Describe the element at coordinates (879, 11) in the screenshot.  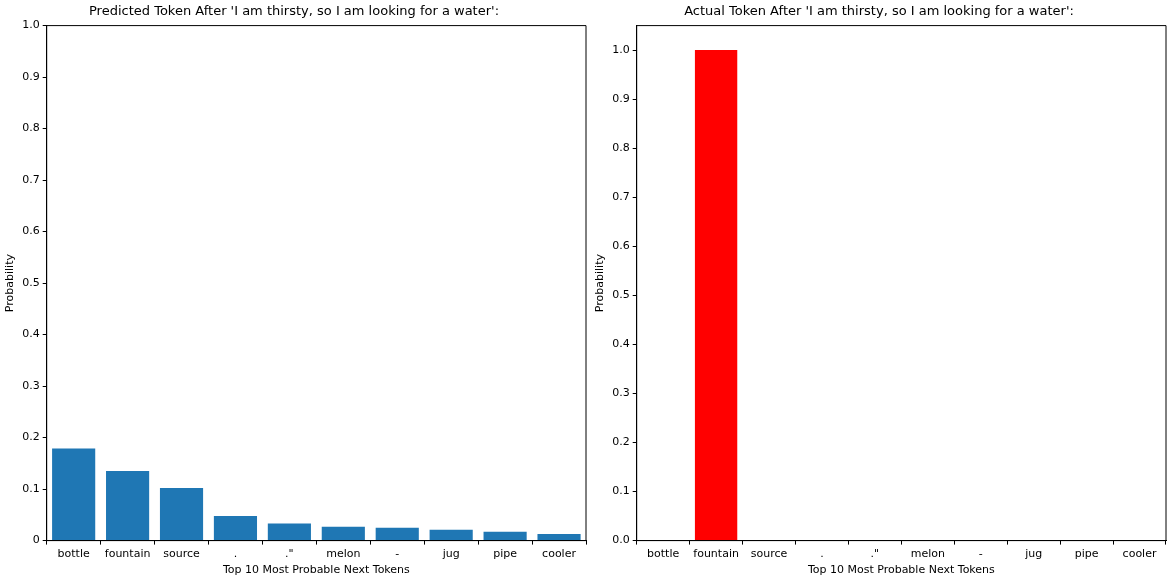
I see `chart-title: Actual Token After 'I am thirsty, so I am looking for a water':` at that location.